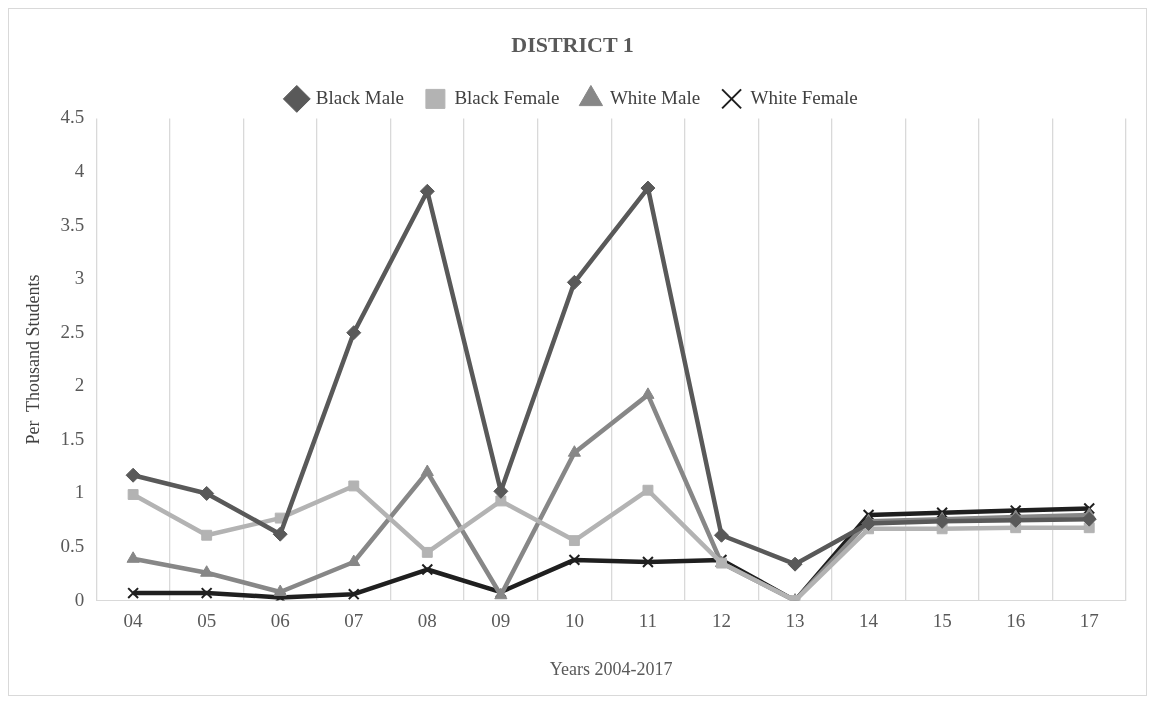 The height and width of the screenshot is (704, 1155). What do you see at coordinates (721, 620) in the screenshot?
I see `x-tick-label: 12` at bounding box center [721, 620].